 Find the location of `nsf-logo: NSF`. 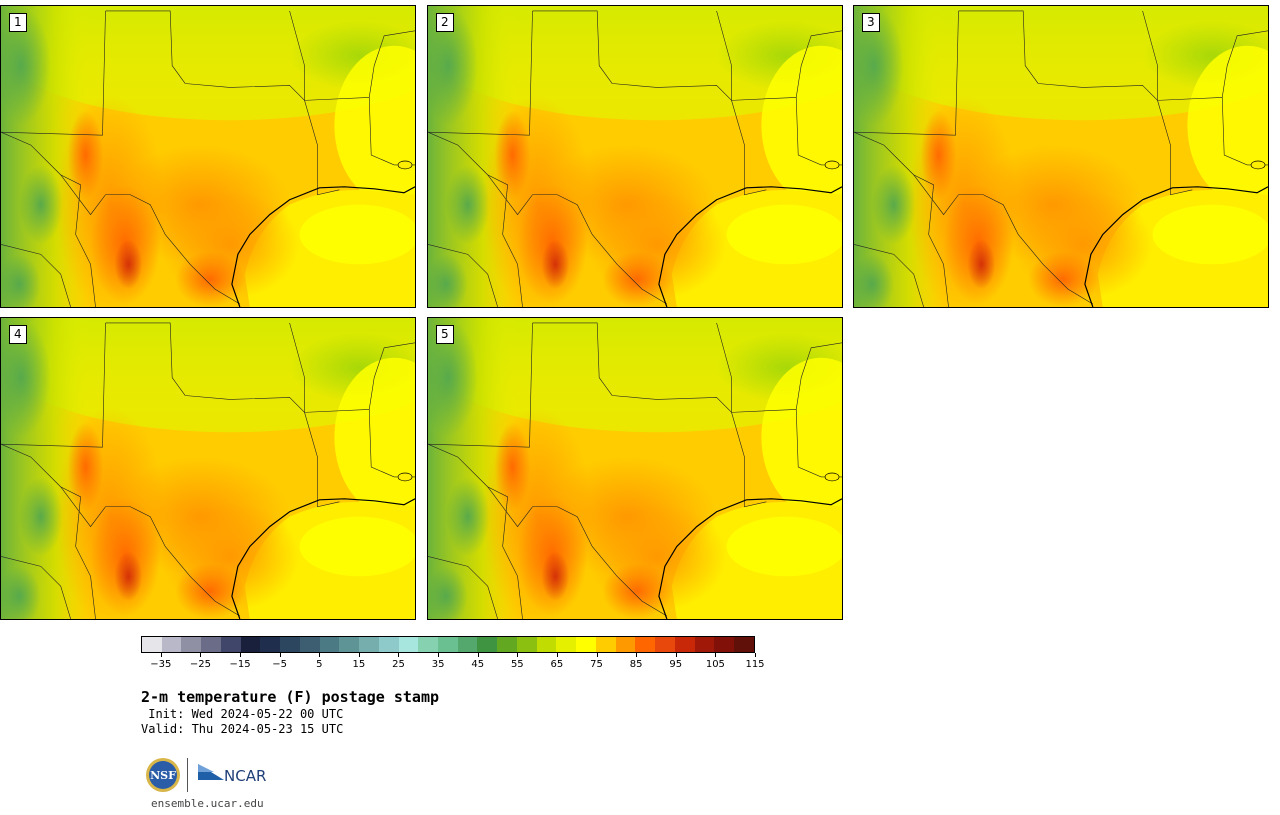

nsf-logo: NSF is located at coordinates (163, 775).